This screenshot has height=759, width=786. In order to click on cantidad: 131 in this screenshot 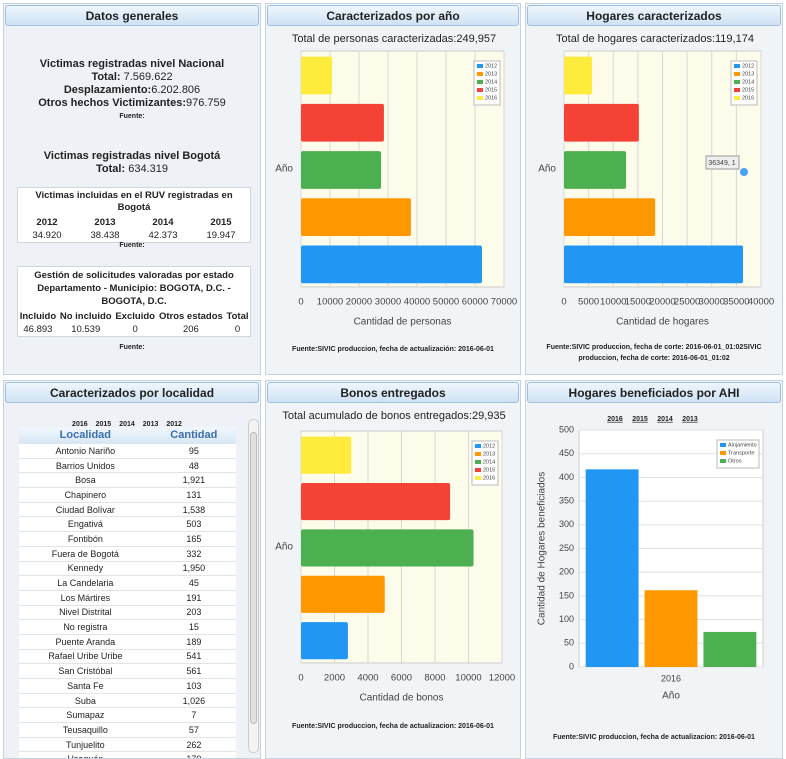, I will do `click(193, 495)`.